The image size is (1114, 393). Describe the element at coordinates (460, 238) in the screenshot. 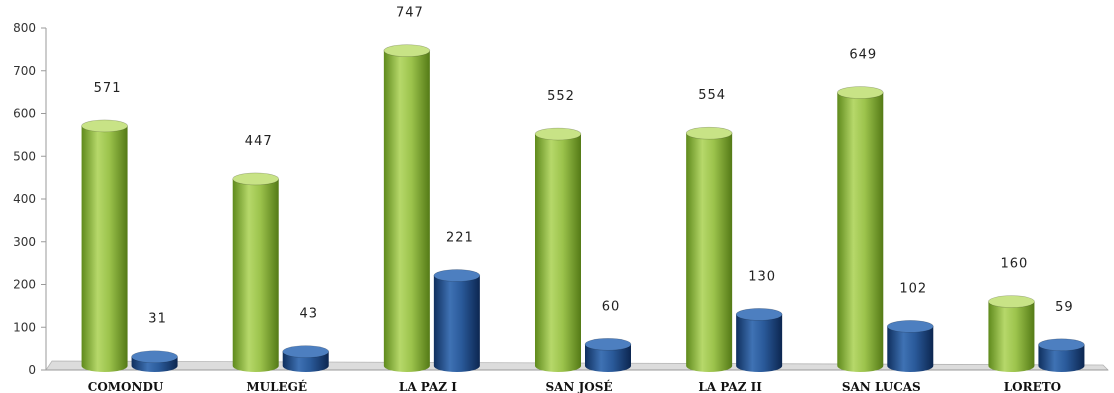

I see `data-label: 221` at that location.